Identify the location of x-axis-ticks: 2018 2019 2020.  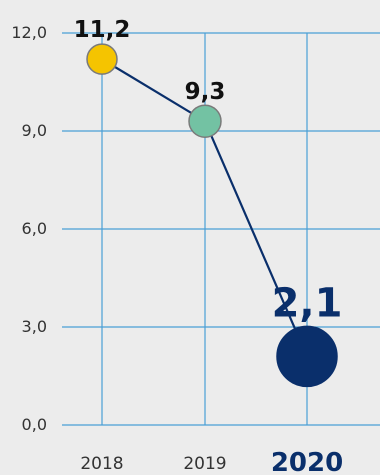
(211, 461).